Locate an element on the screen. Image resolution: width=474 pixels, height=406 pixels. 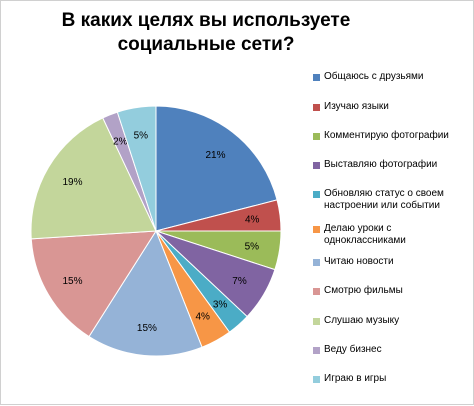
legend-item: Комментирую фотографии is located at coordinates (381, 136).